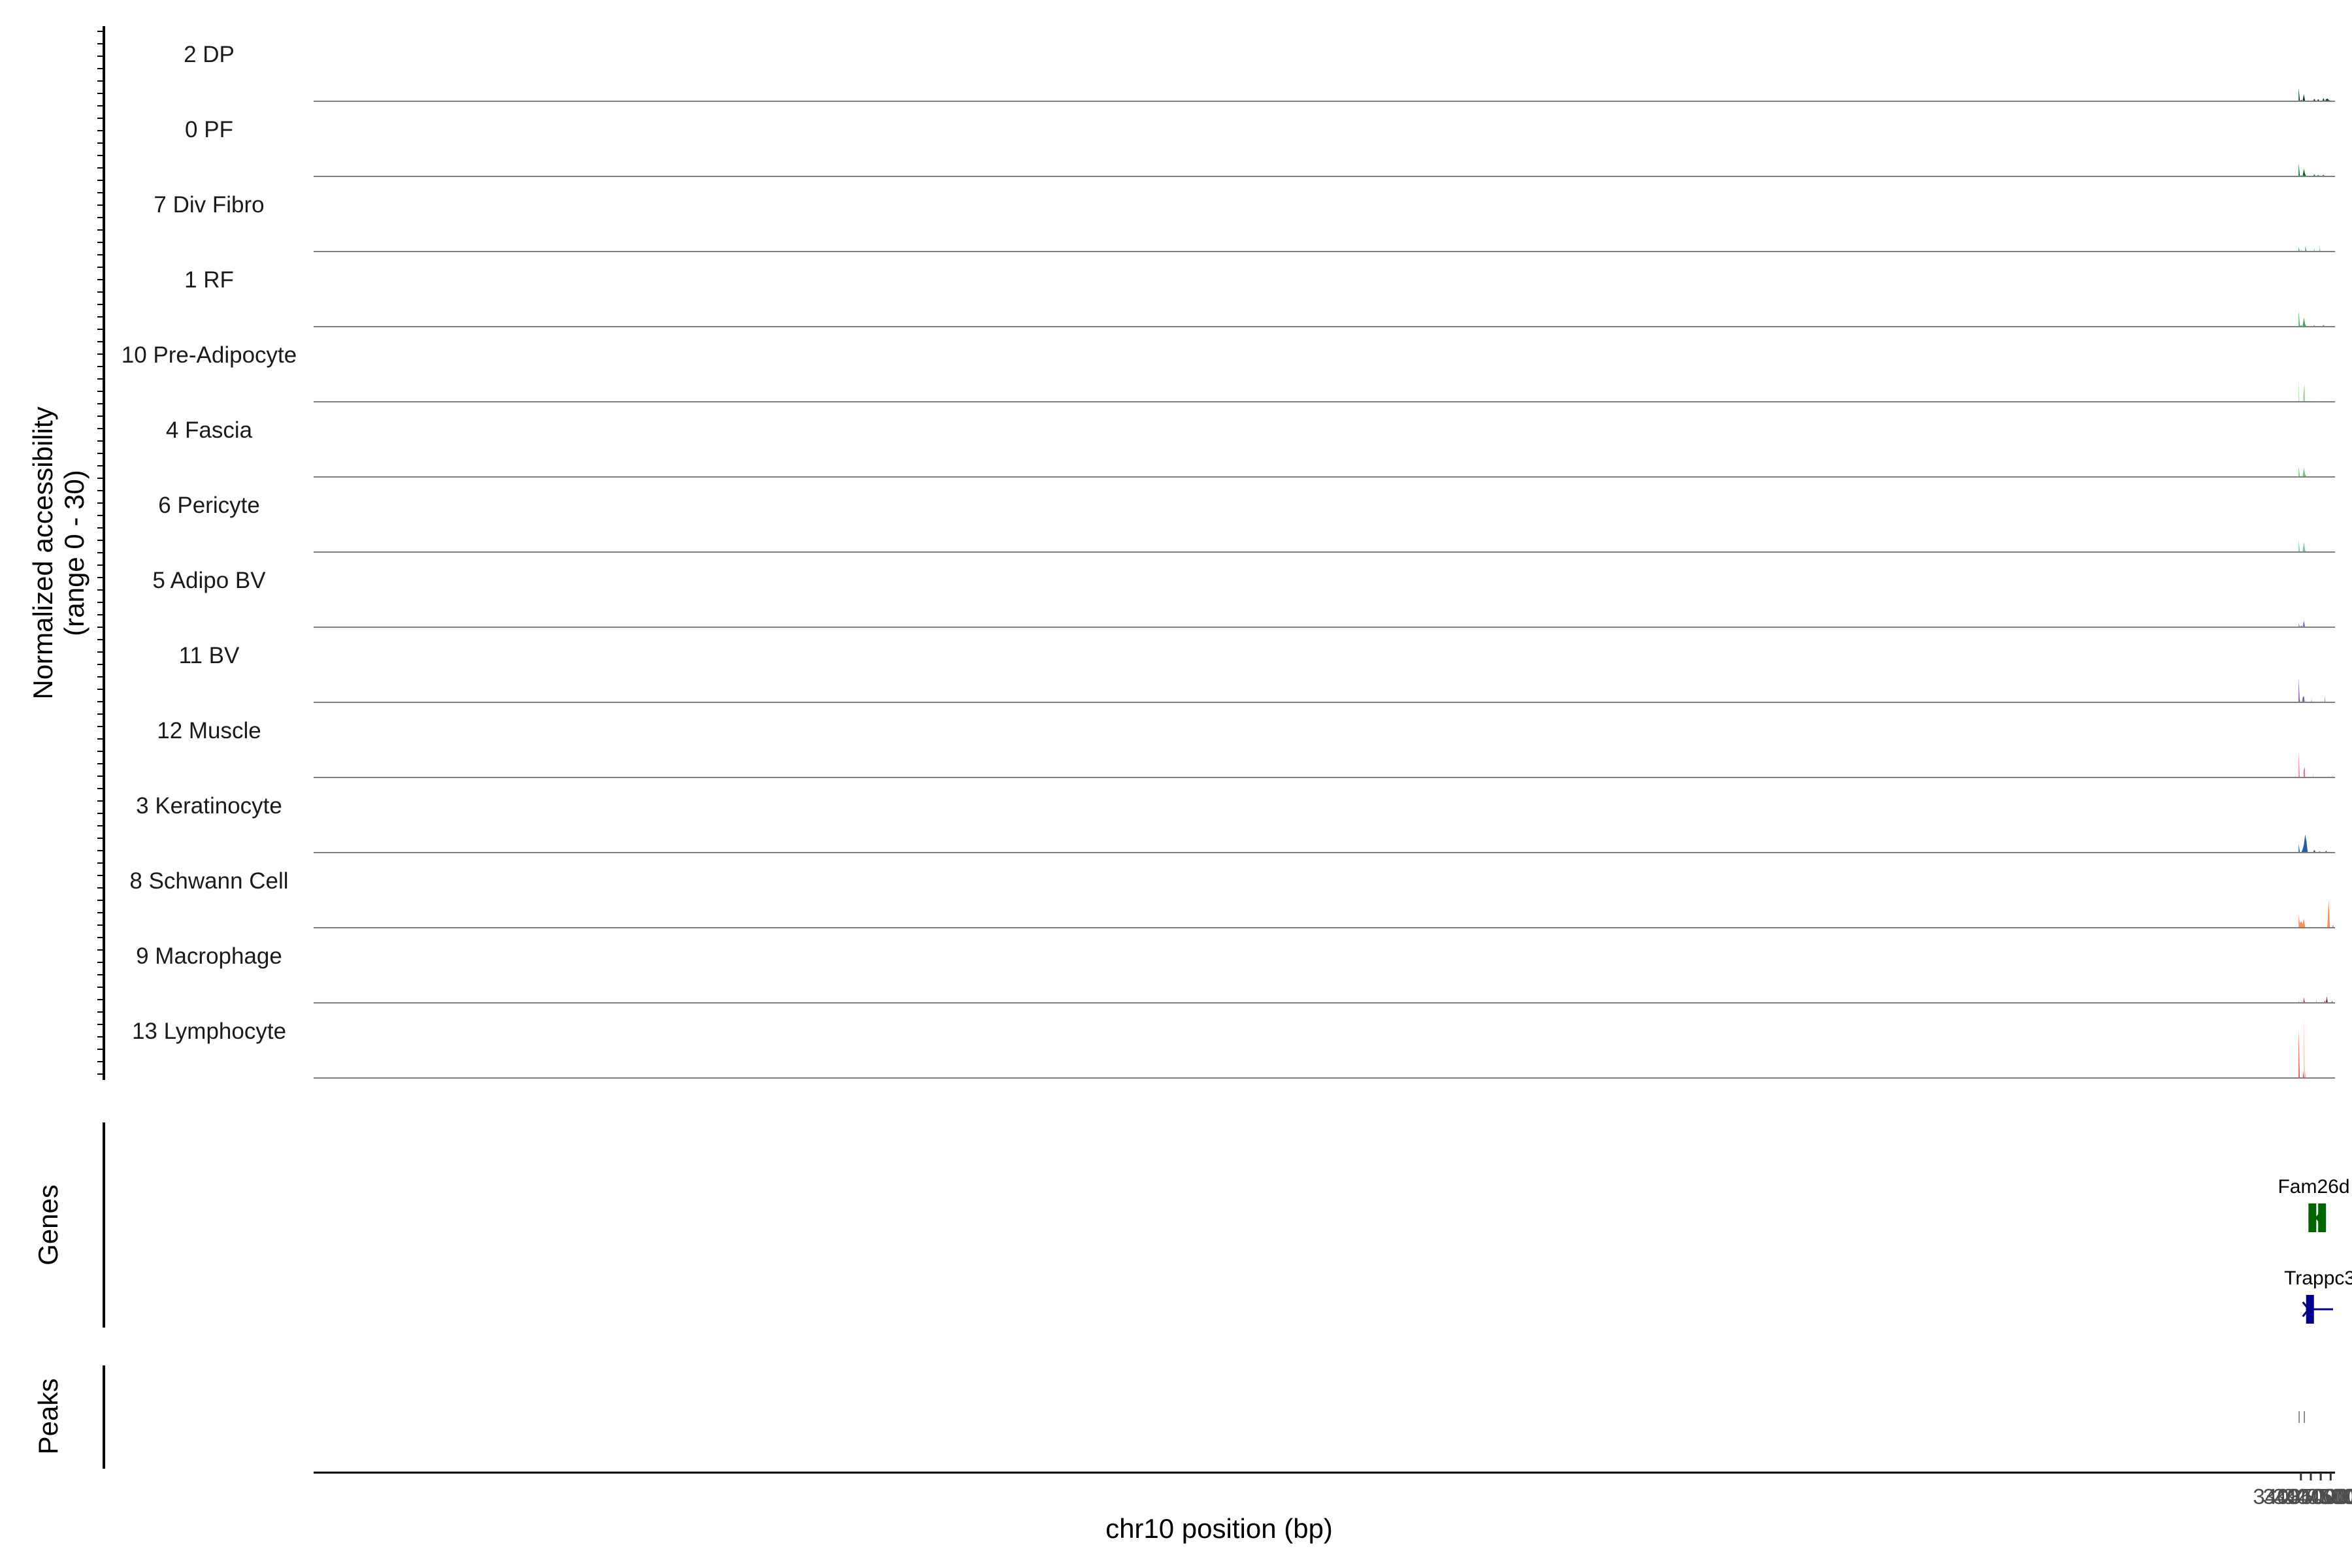 This screenshot has height=1568, width=2352. I want to click on track-0-pf: 0 PF, so click(1260, 147).